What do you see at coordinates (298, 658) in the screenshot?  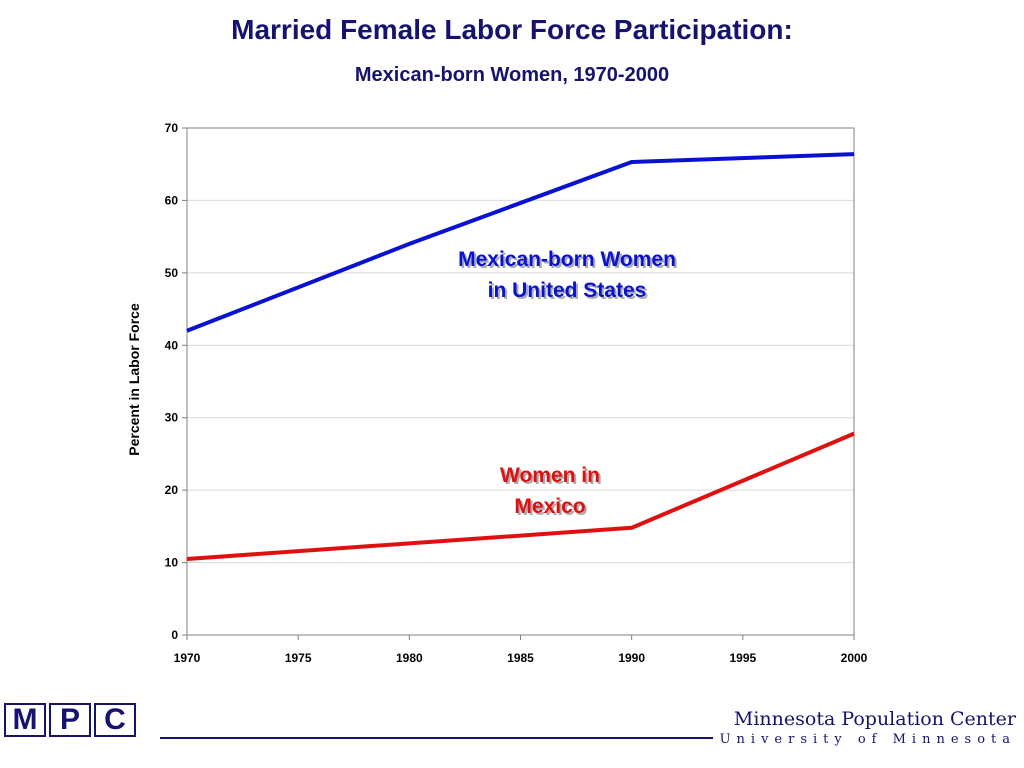 I see `x-tick-label: 1975` at bounding box center [298, 658].